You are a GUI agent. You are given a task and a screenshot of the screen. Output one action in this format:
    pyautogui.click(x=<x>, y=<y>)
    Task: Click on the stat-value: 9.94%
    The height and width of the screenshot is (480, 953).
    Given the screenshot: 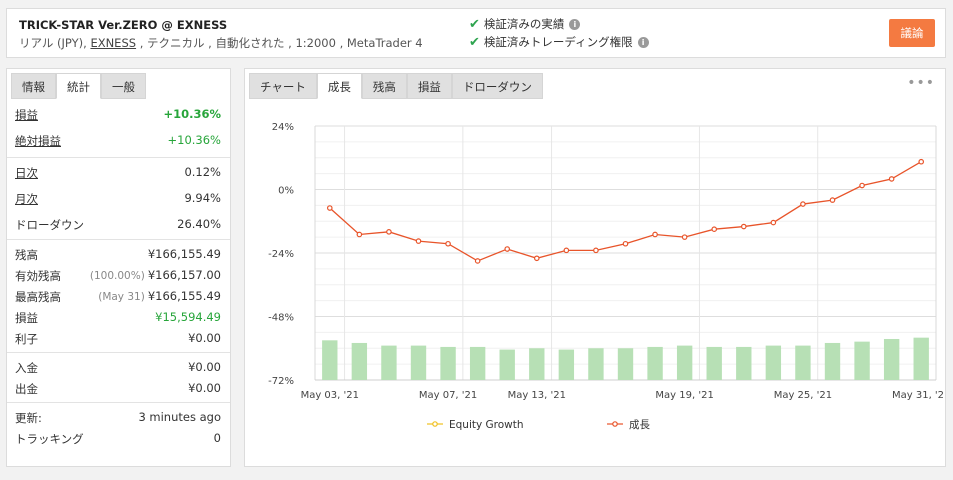 What is the action you would take?
    pyautogui.click(x=202, y=198)
    